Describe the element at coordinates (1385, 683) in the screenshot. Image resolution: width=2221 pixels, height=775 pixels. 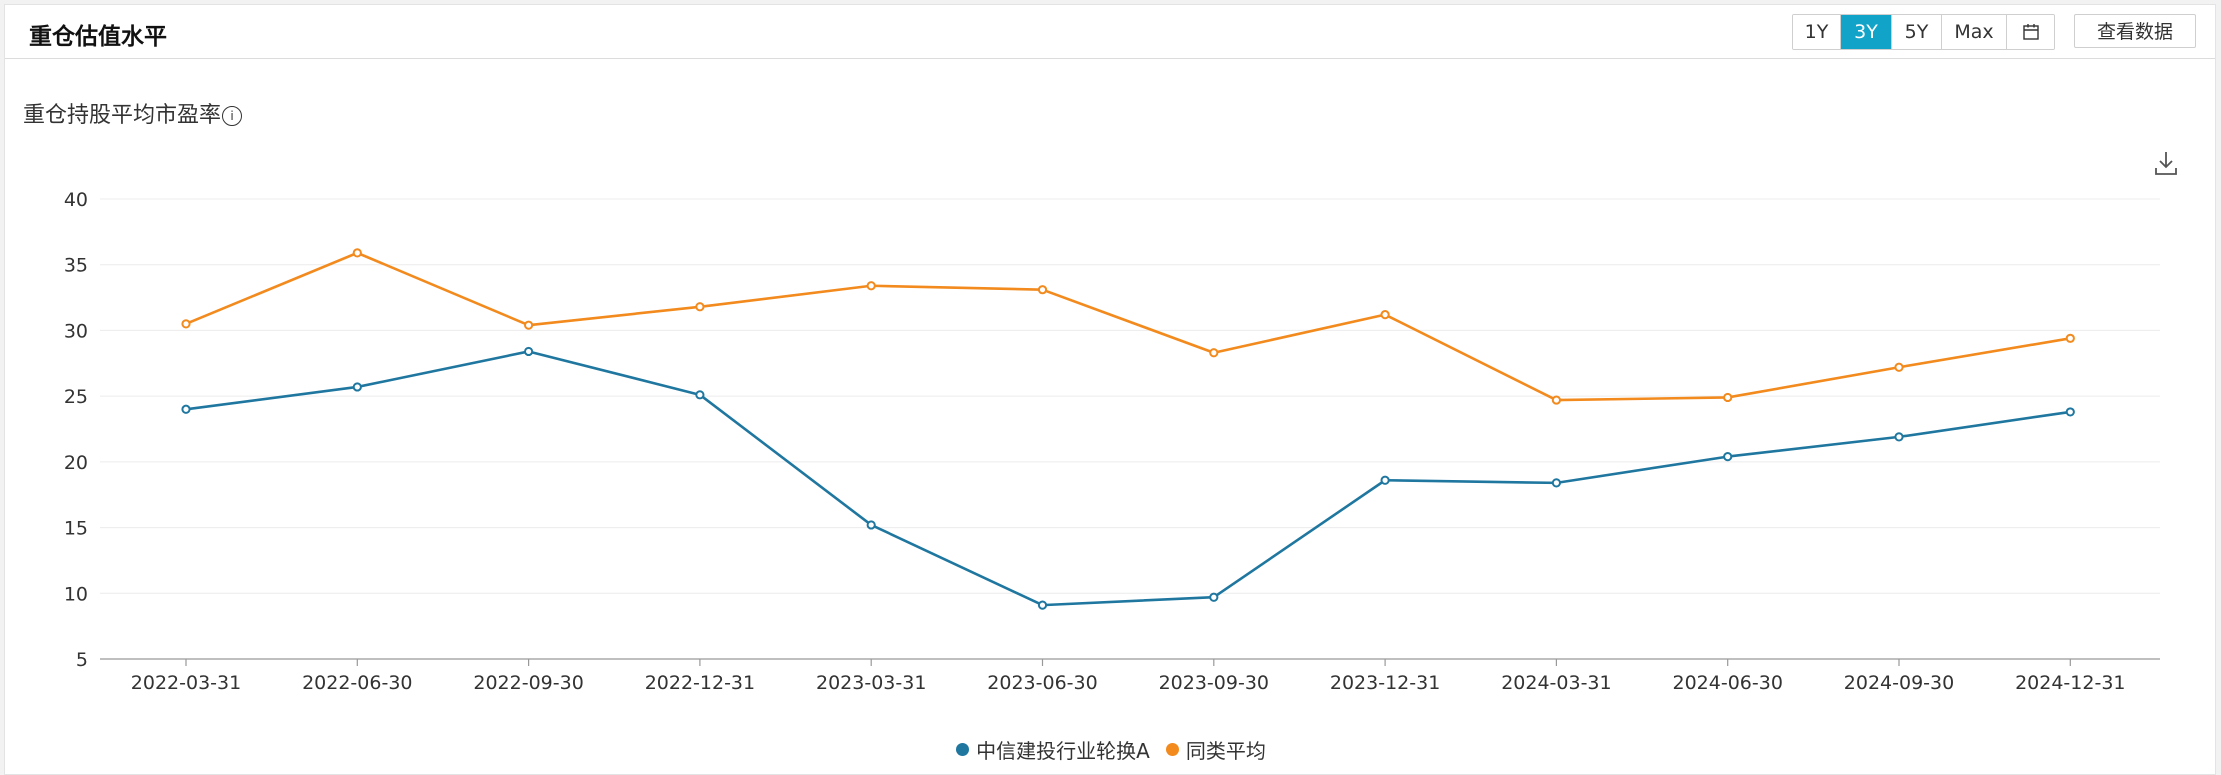
I see `x-tick-label: 2023-12-31` at that location.